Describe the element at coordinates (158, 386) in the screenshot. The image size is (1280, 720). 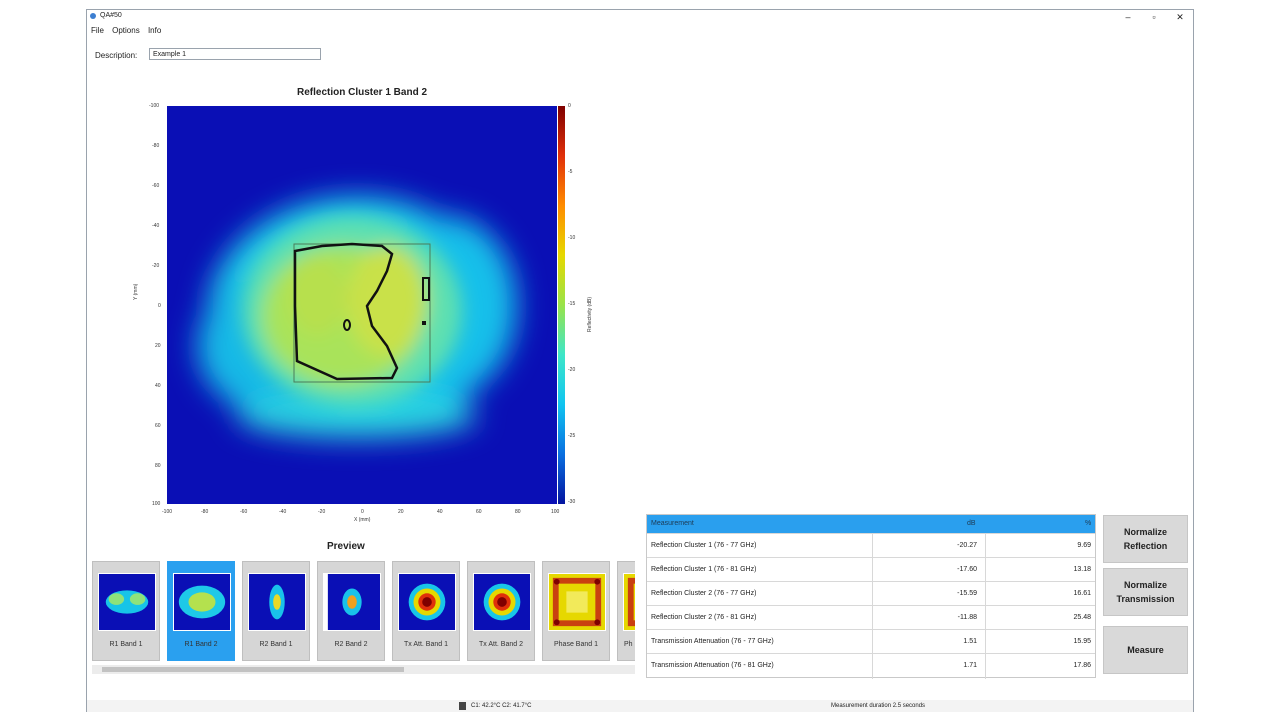
I see `y-tick: 40` at that location.